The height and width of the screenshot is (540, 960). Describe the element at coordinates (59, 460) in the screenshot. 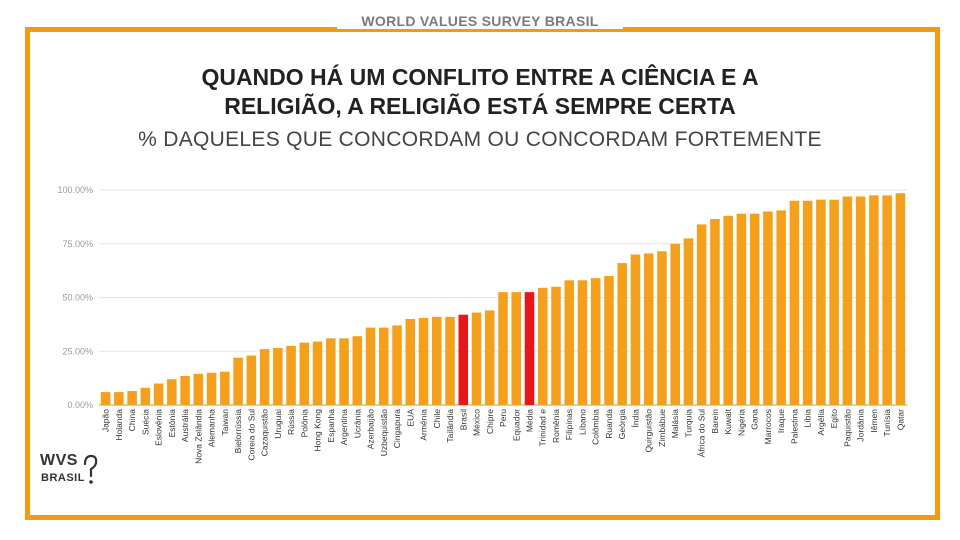

I see `logo-line1: WVS` at that location.